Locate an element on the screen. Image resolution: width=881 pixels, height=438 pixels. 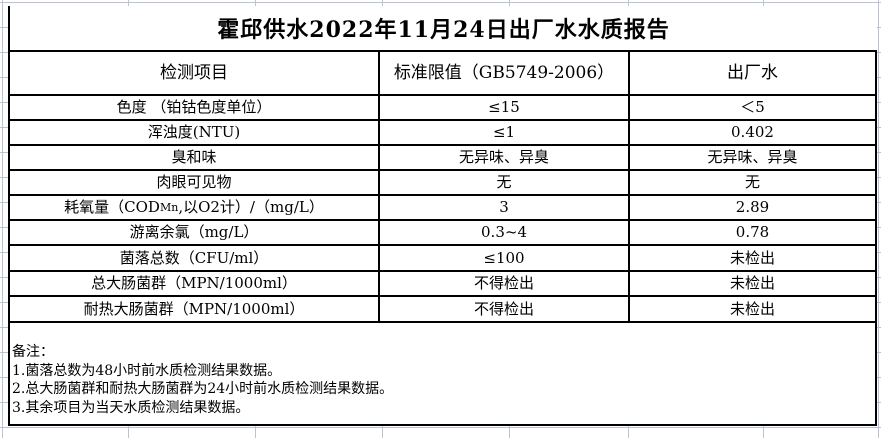
row-total-coliform-result: 未检出 is located at coordinates (752, 284).